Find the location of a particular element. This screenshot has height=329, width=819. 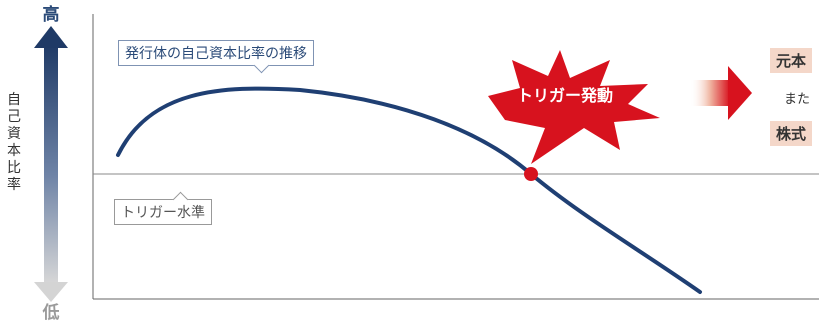

trigger-level-callout: トリガー水準 is located at coordinates (163, 208).